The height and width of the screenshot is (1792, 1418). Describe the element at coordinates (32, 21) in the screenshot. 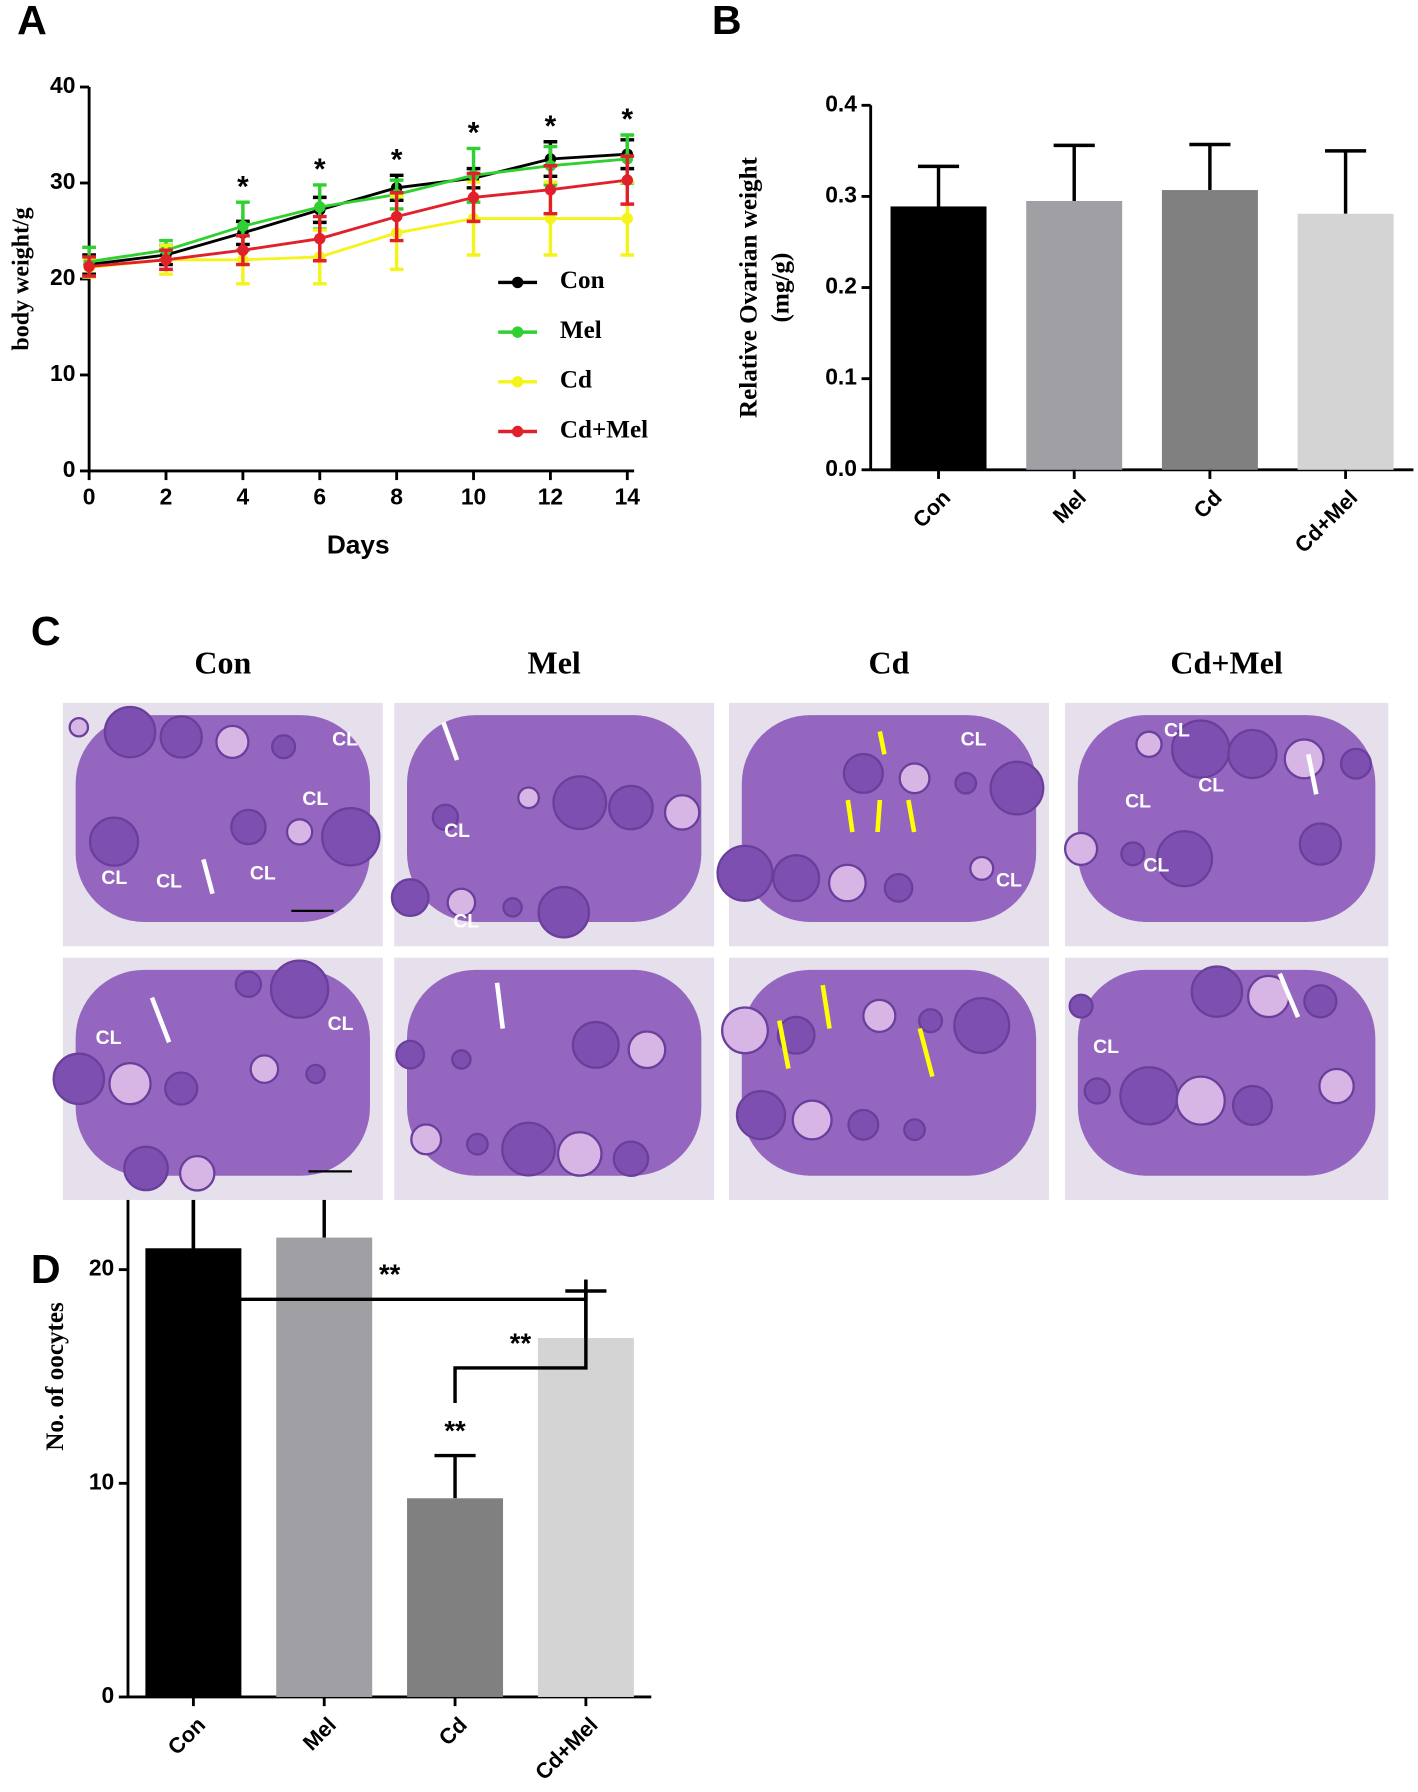

I see `panel-label: A` at that location.